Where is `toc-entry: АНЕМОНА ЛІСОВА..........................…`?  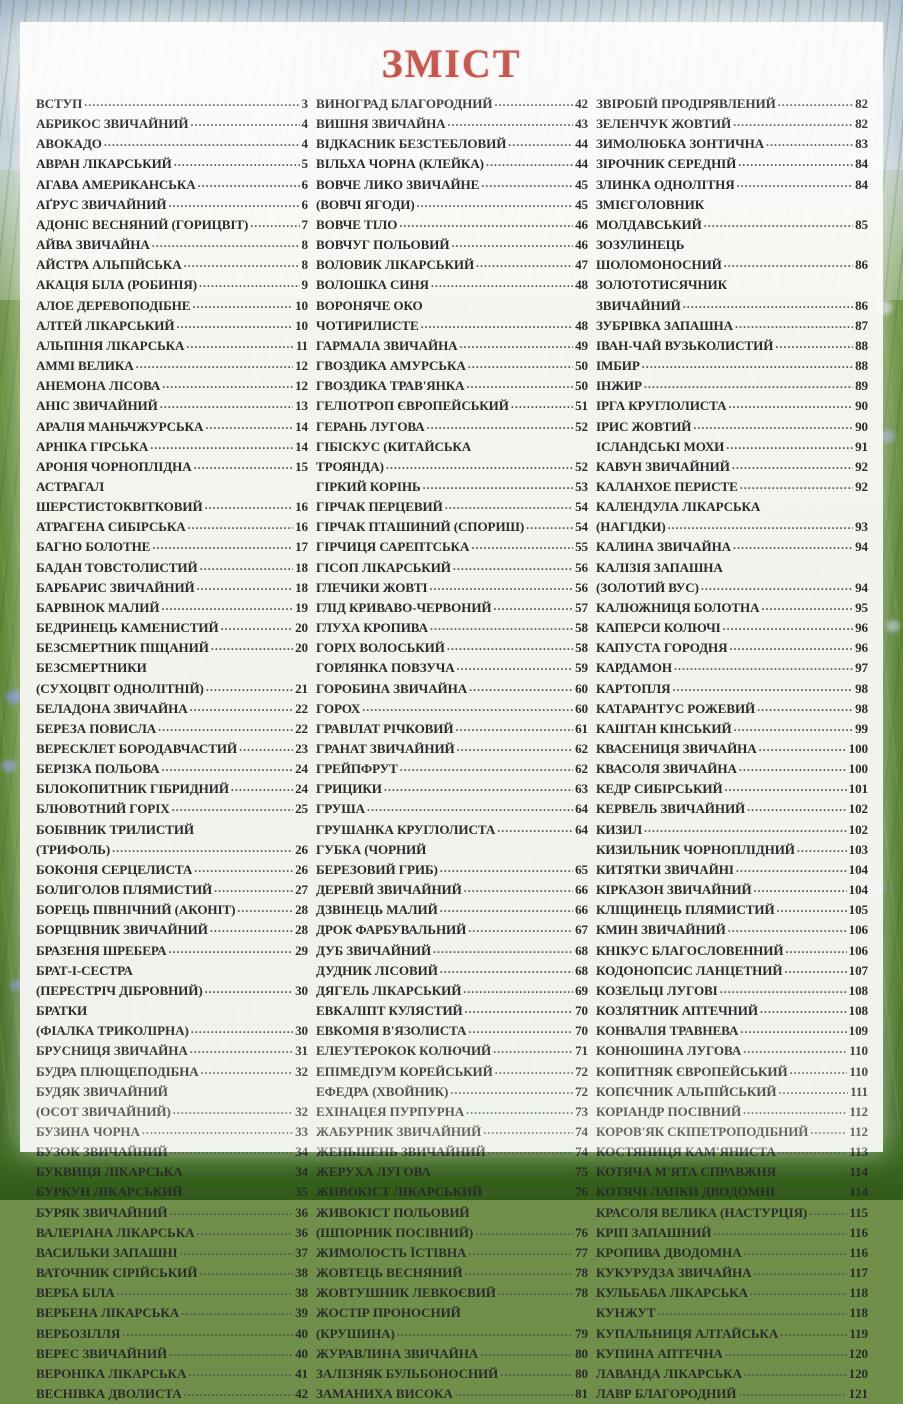
toc-entry: АНЕМОНА ЛІСОВА..........................… is located at coordinates (172, 386).